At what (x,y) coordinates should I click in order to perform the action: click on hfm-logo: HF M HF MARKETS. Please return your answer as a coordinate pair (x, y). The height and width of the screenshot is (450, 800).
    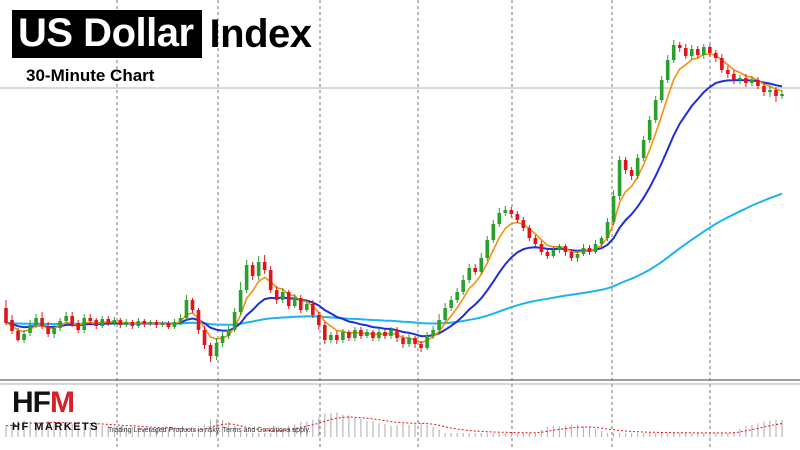
    Looking at the image, I should click on (58, 411).